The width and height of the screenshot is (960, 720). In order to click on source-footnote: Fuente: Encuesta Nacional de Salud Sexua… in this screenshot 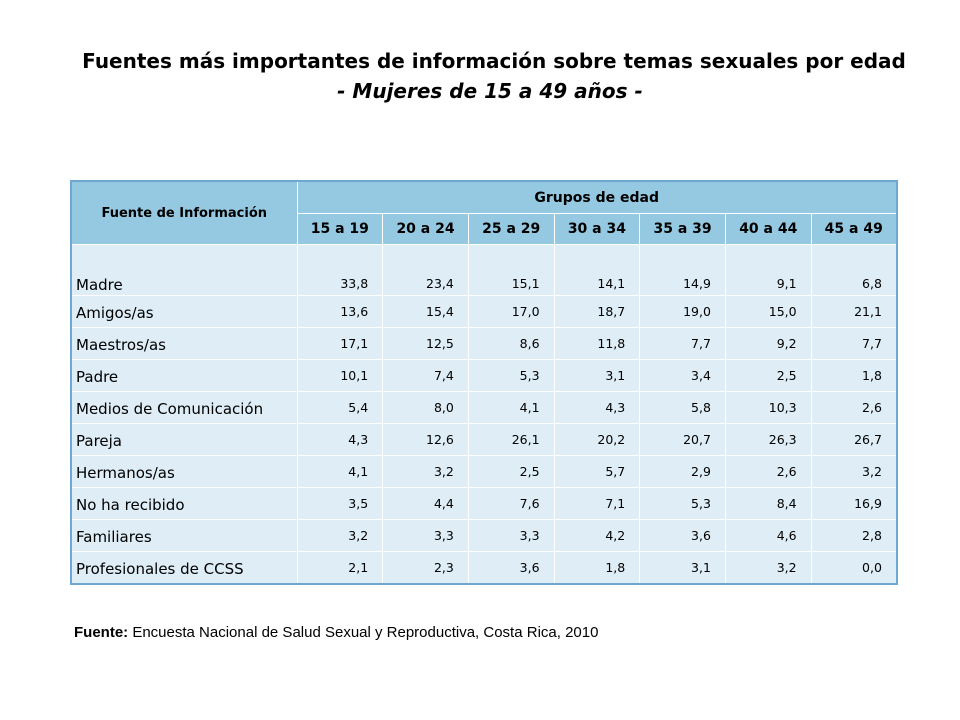, I will do `click(336, 632)`.